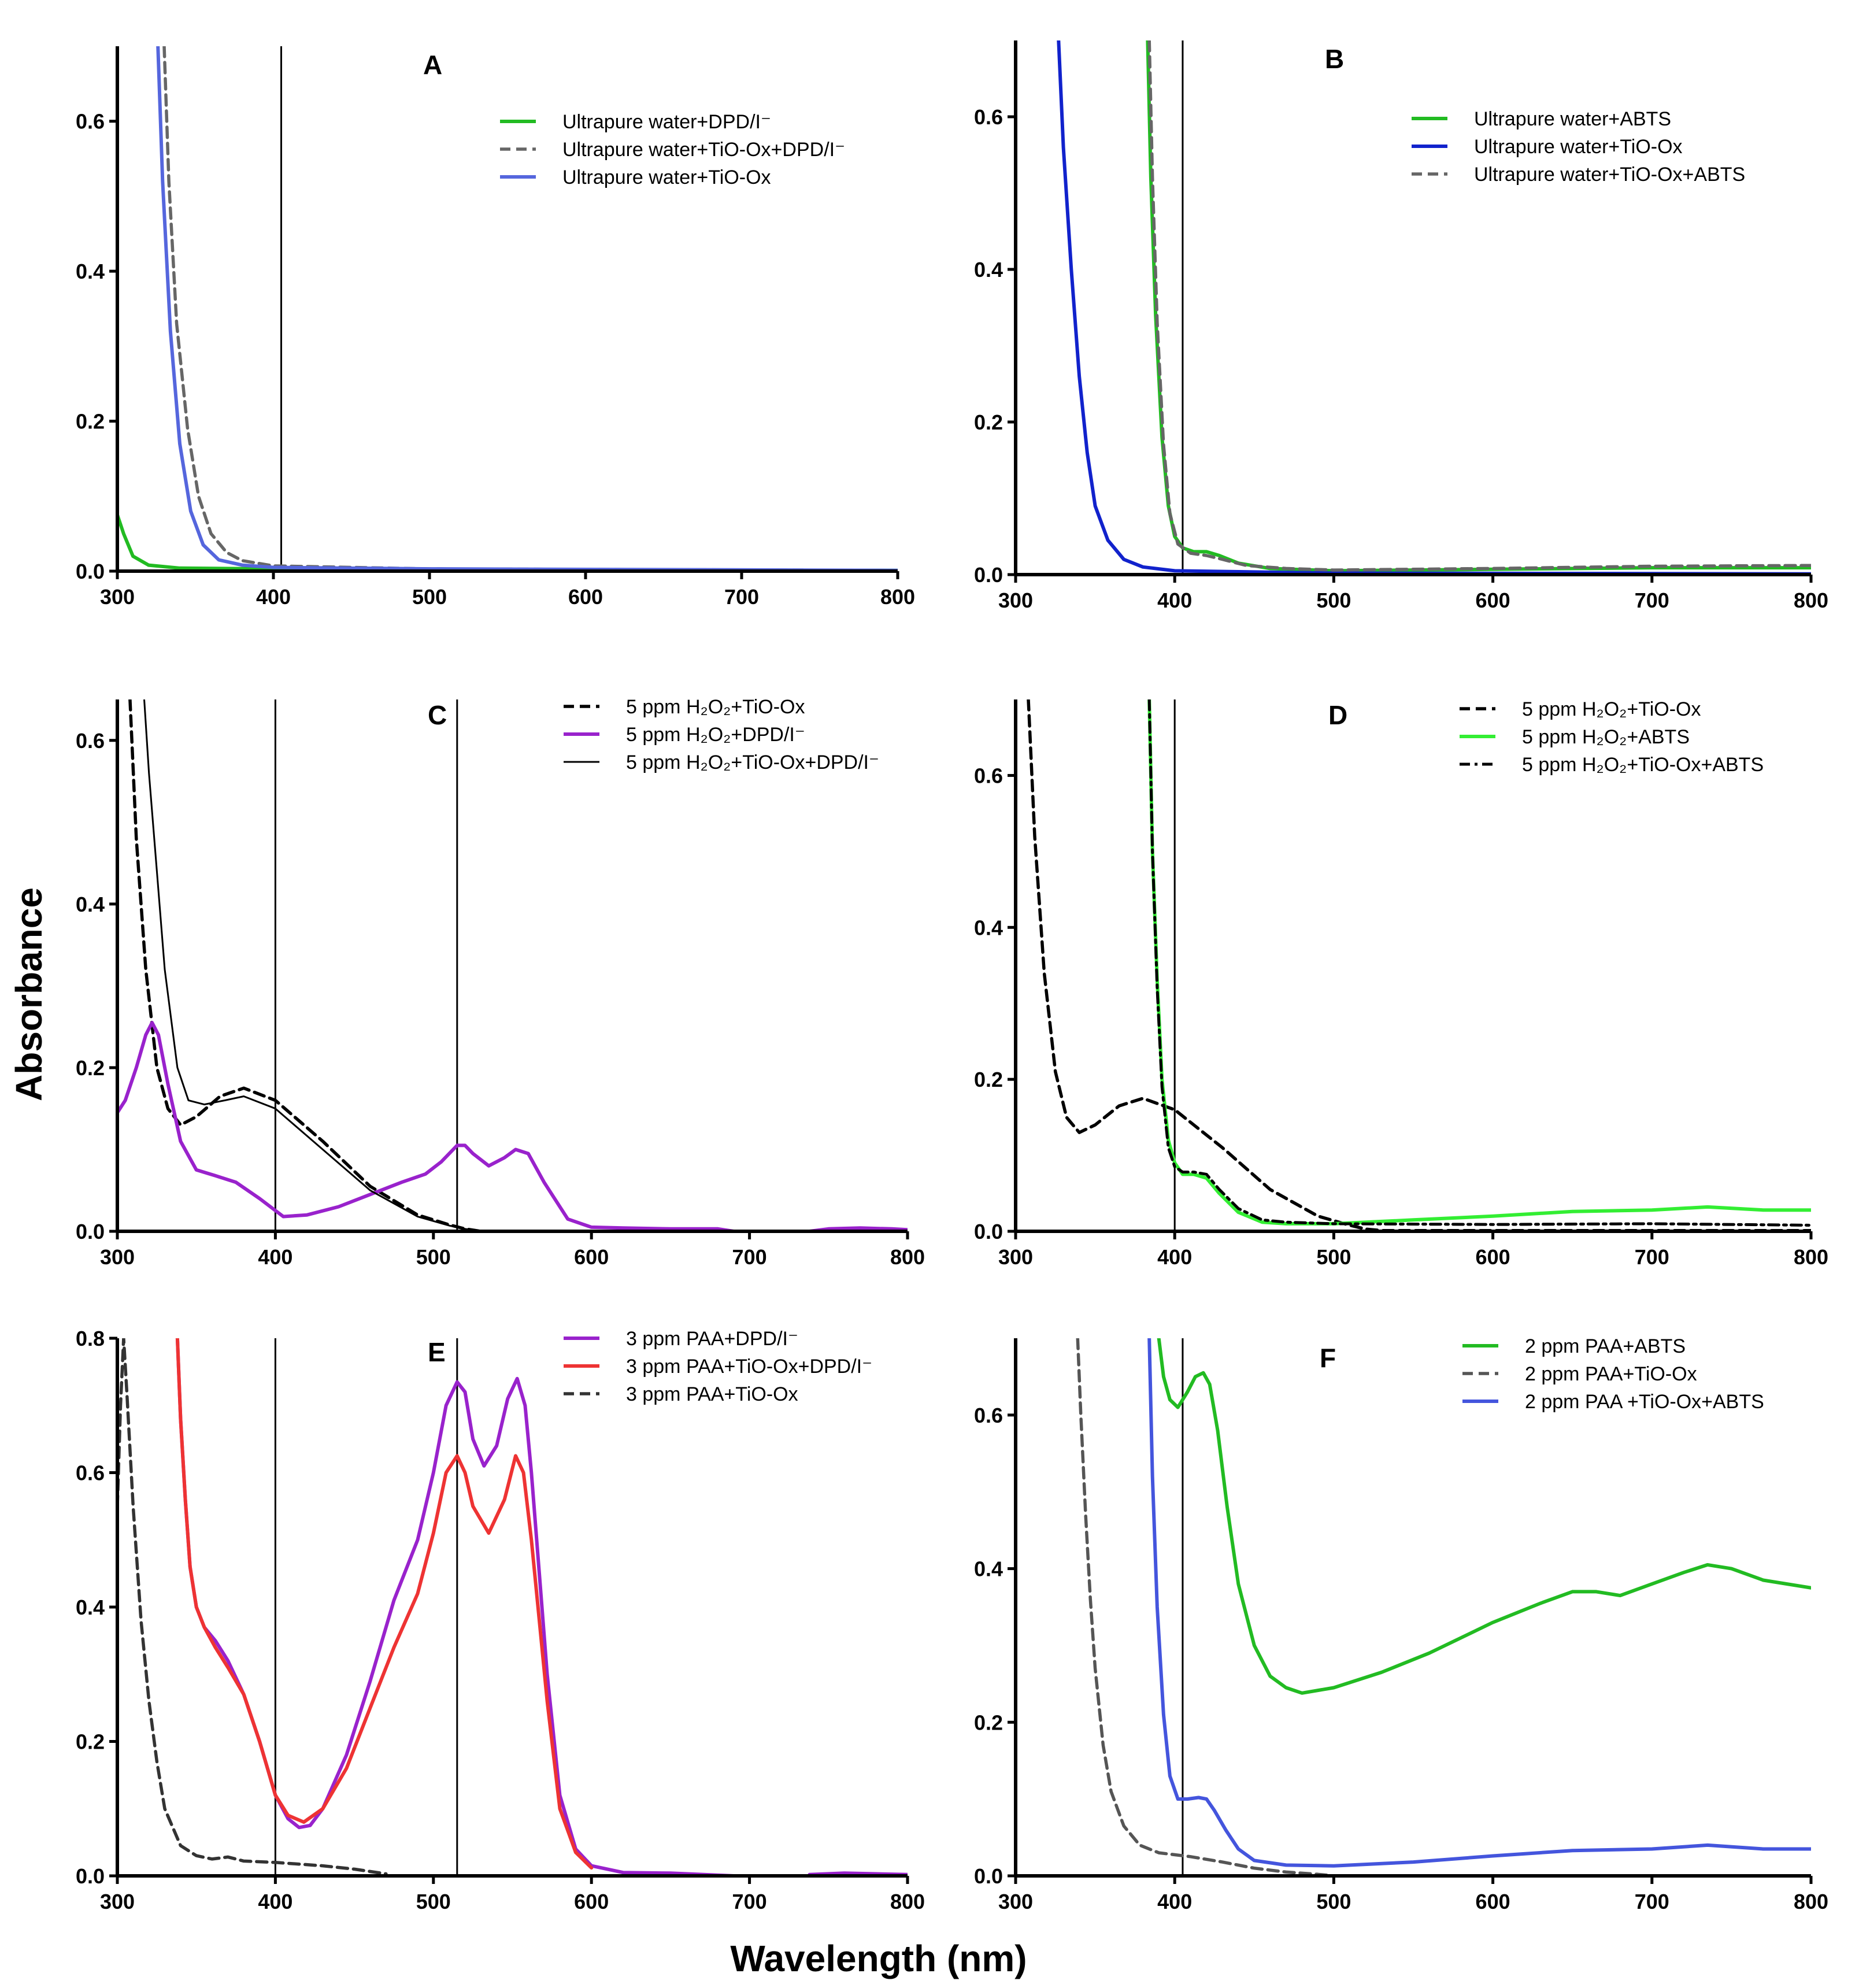 The height and width of the screenshot is (1988, 1859). What do you see at coordinates (1610, 175) in the screenshot?
I see `legend-entry: Ultrapure water+TiO-Ox+ABTS` at bounding box center [1610, 175].